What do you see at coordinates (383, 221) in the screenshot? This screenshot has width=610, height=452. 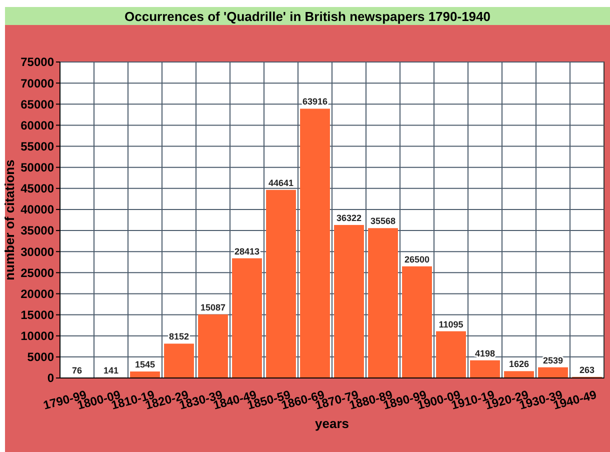 I see `data-label: 35568` at bounding box center [383, 221].